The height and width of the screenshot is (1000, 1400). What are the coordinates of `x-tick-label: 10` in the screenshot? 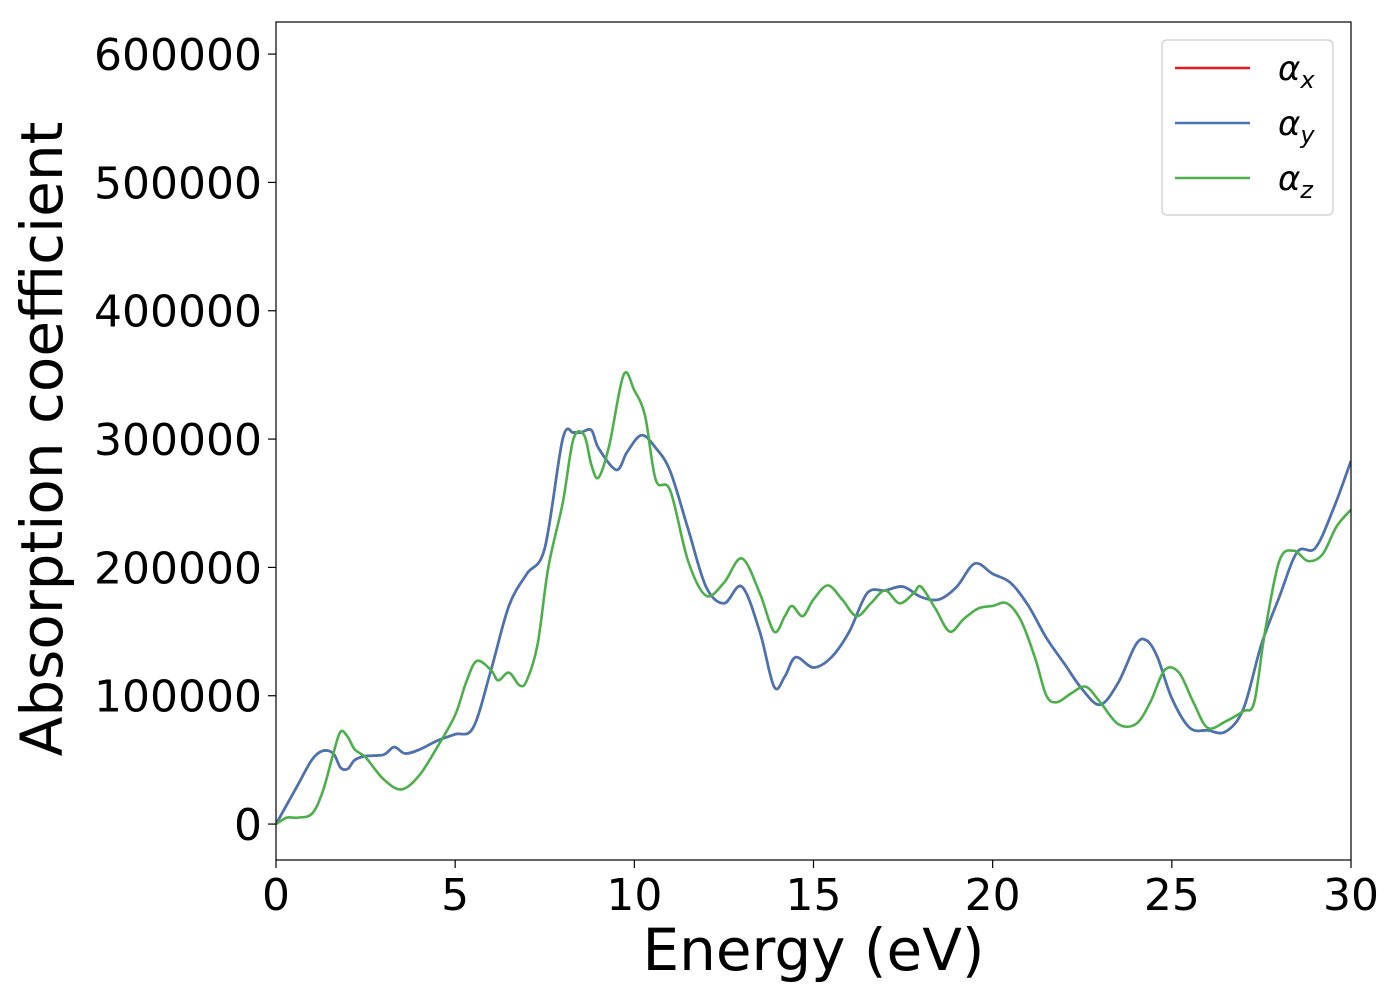 It's located at (634, 895).